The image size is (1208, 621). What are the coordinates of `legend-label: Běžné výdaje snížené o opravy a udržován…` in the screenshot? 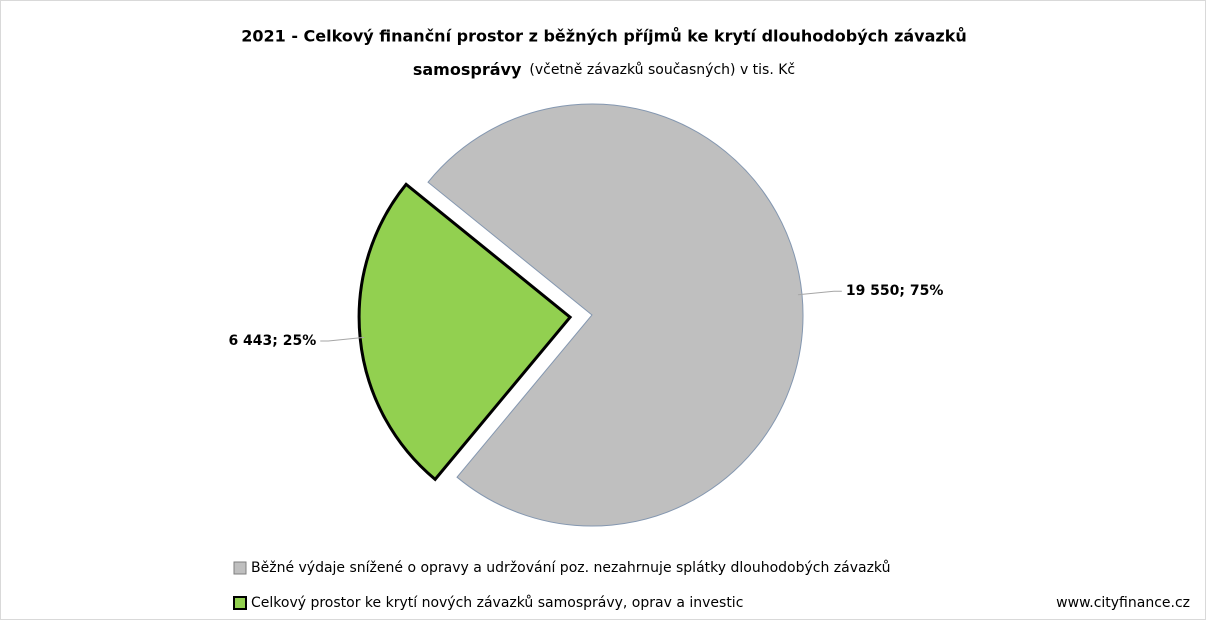 It's located at (570, 568).